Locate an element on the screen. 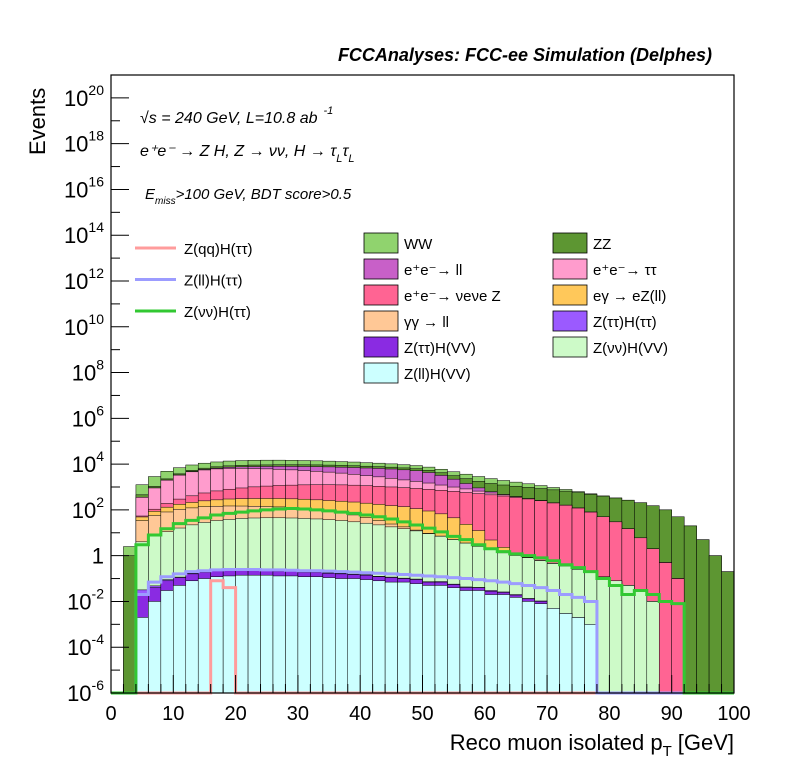 Image resolution: width=796 pixels, height=772 pixels. x-tick-label-70: 70 is located at coordinates (547, 714).